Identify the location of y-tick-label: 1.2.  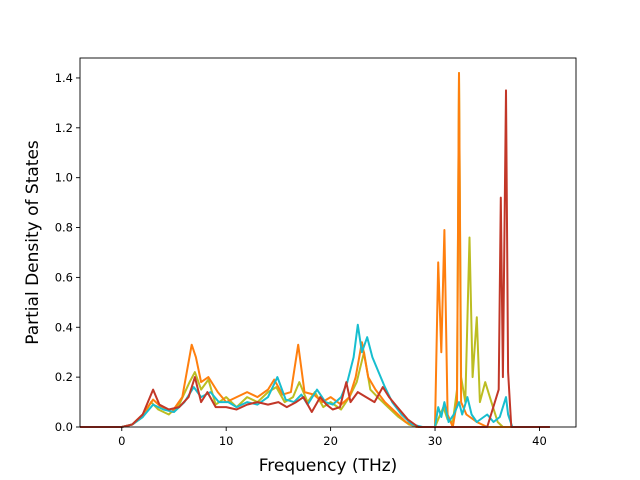
(64, 128).